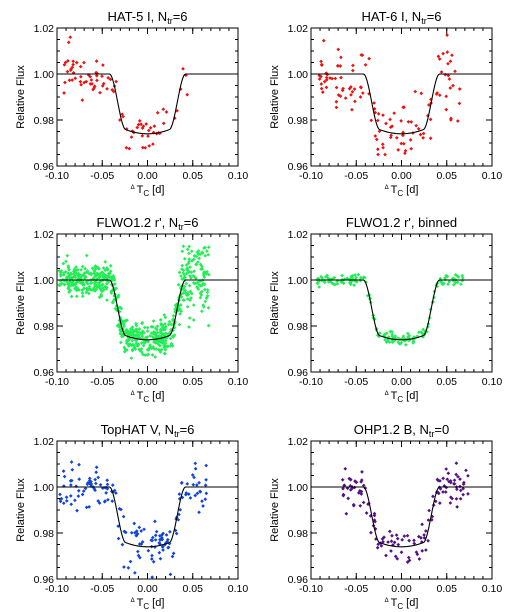 The image size is (515, 612). What do you see at coordinates (492, 176) in the screenshot?
I see `x-tick-label: 0.10` at bounding box center [492, 176].